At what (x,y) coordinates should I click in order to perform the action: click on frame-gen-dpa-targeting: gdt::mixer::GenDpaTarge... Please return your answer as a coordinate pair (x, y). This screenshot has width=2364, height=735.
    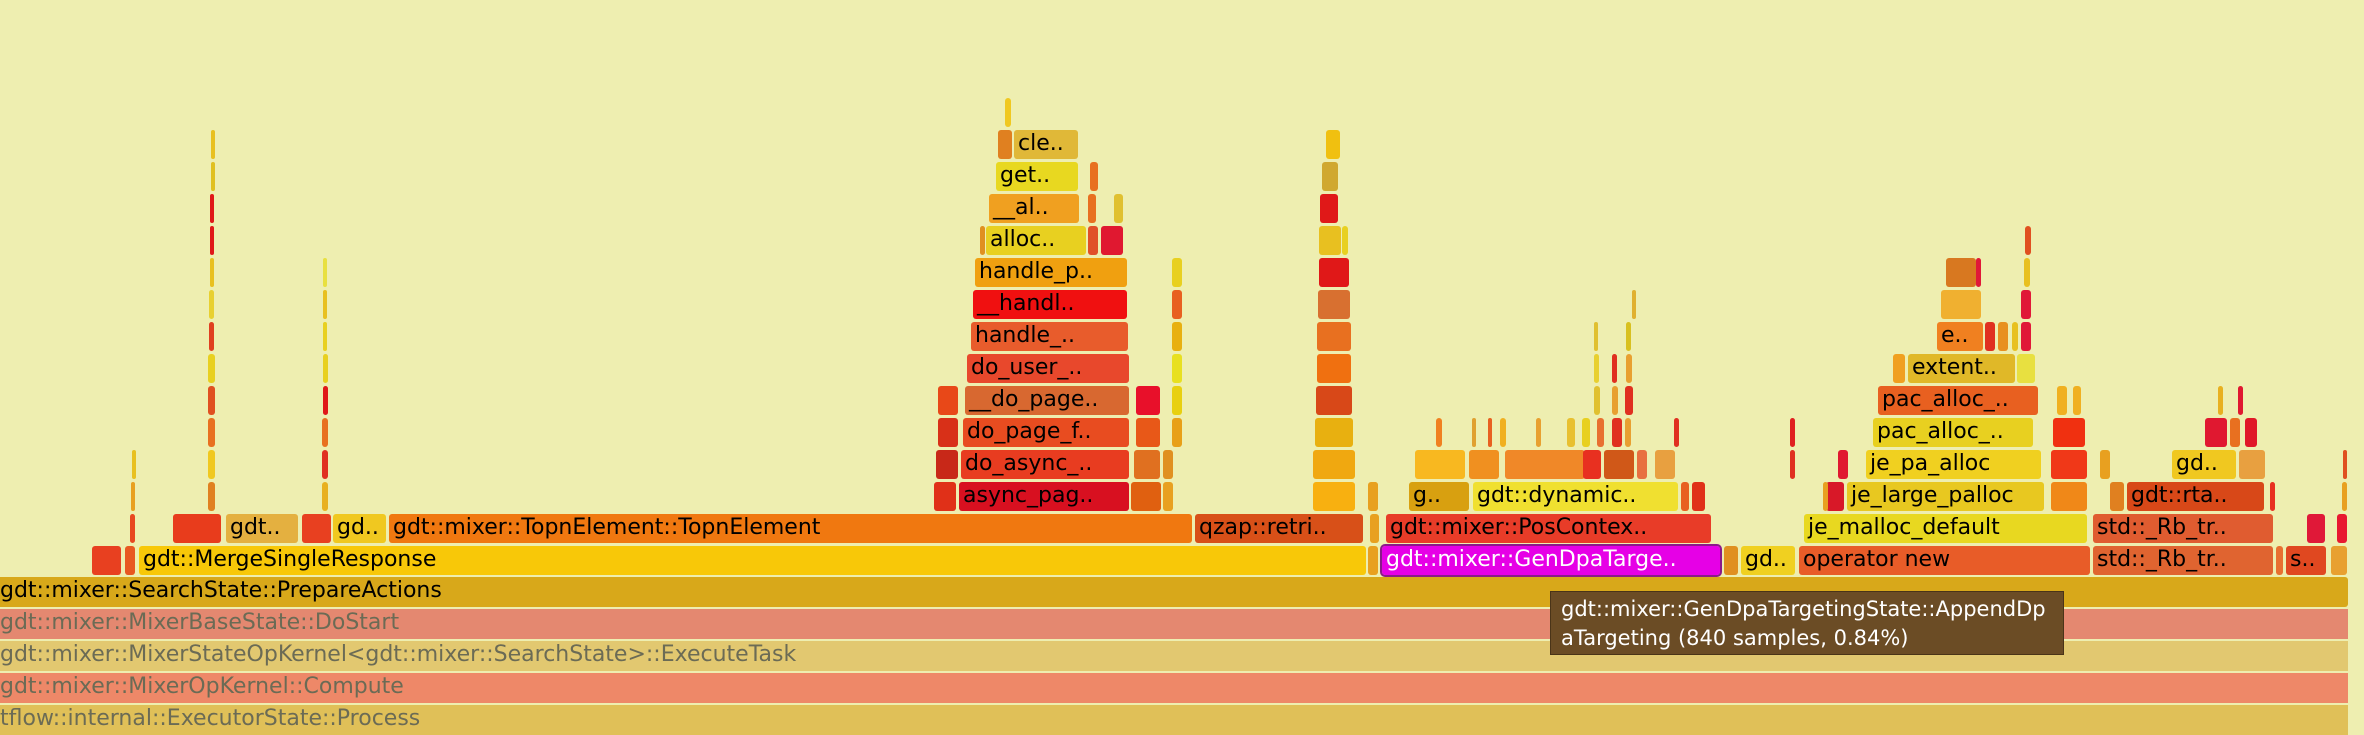
    Looking at the image, I should click on (1551, 560).